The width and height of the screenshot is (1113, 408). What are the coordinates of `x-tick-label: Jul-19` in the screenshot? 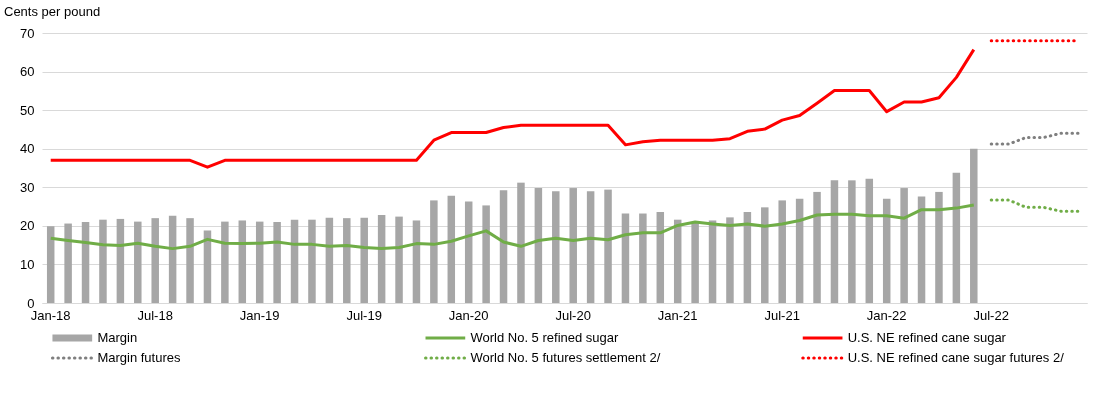 It's located at (364, 315).